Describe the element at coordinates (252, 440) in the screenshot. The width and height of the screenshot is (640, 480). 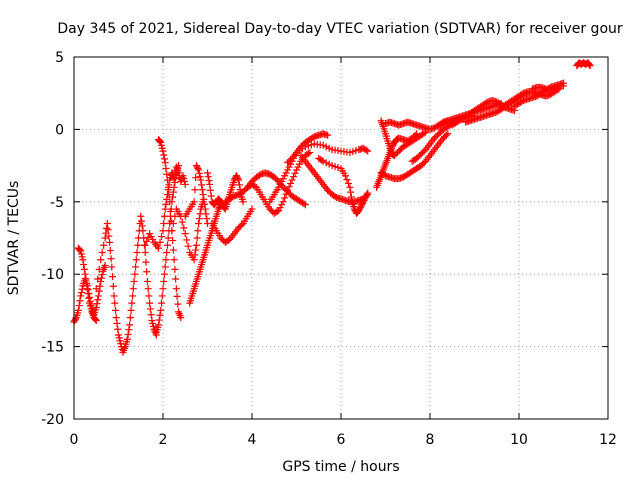
I see `x-tick-label: 4` at that location.